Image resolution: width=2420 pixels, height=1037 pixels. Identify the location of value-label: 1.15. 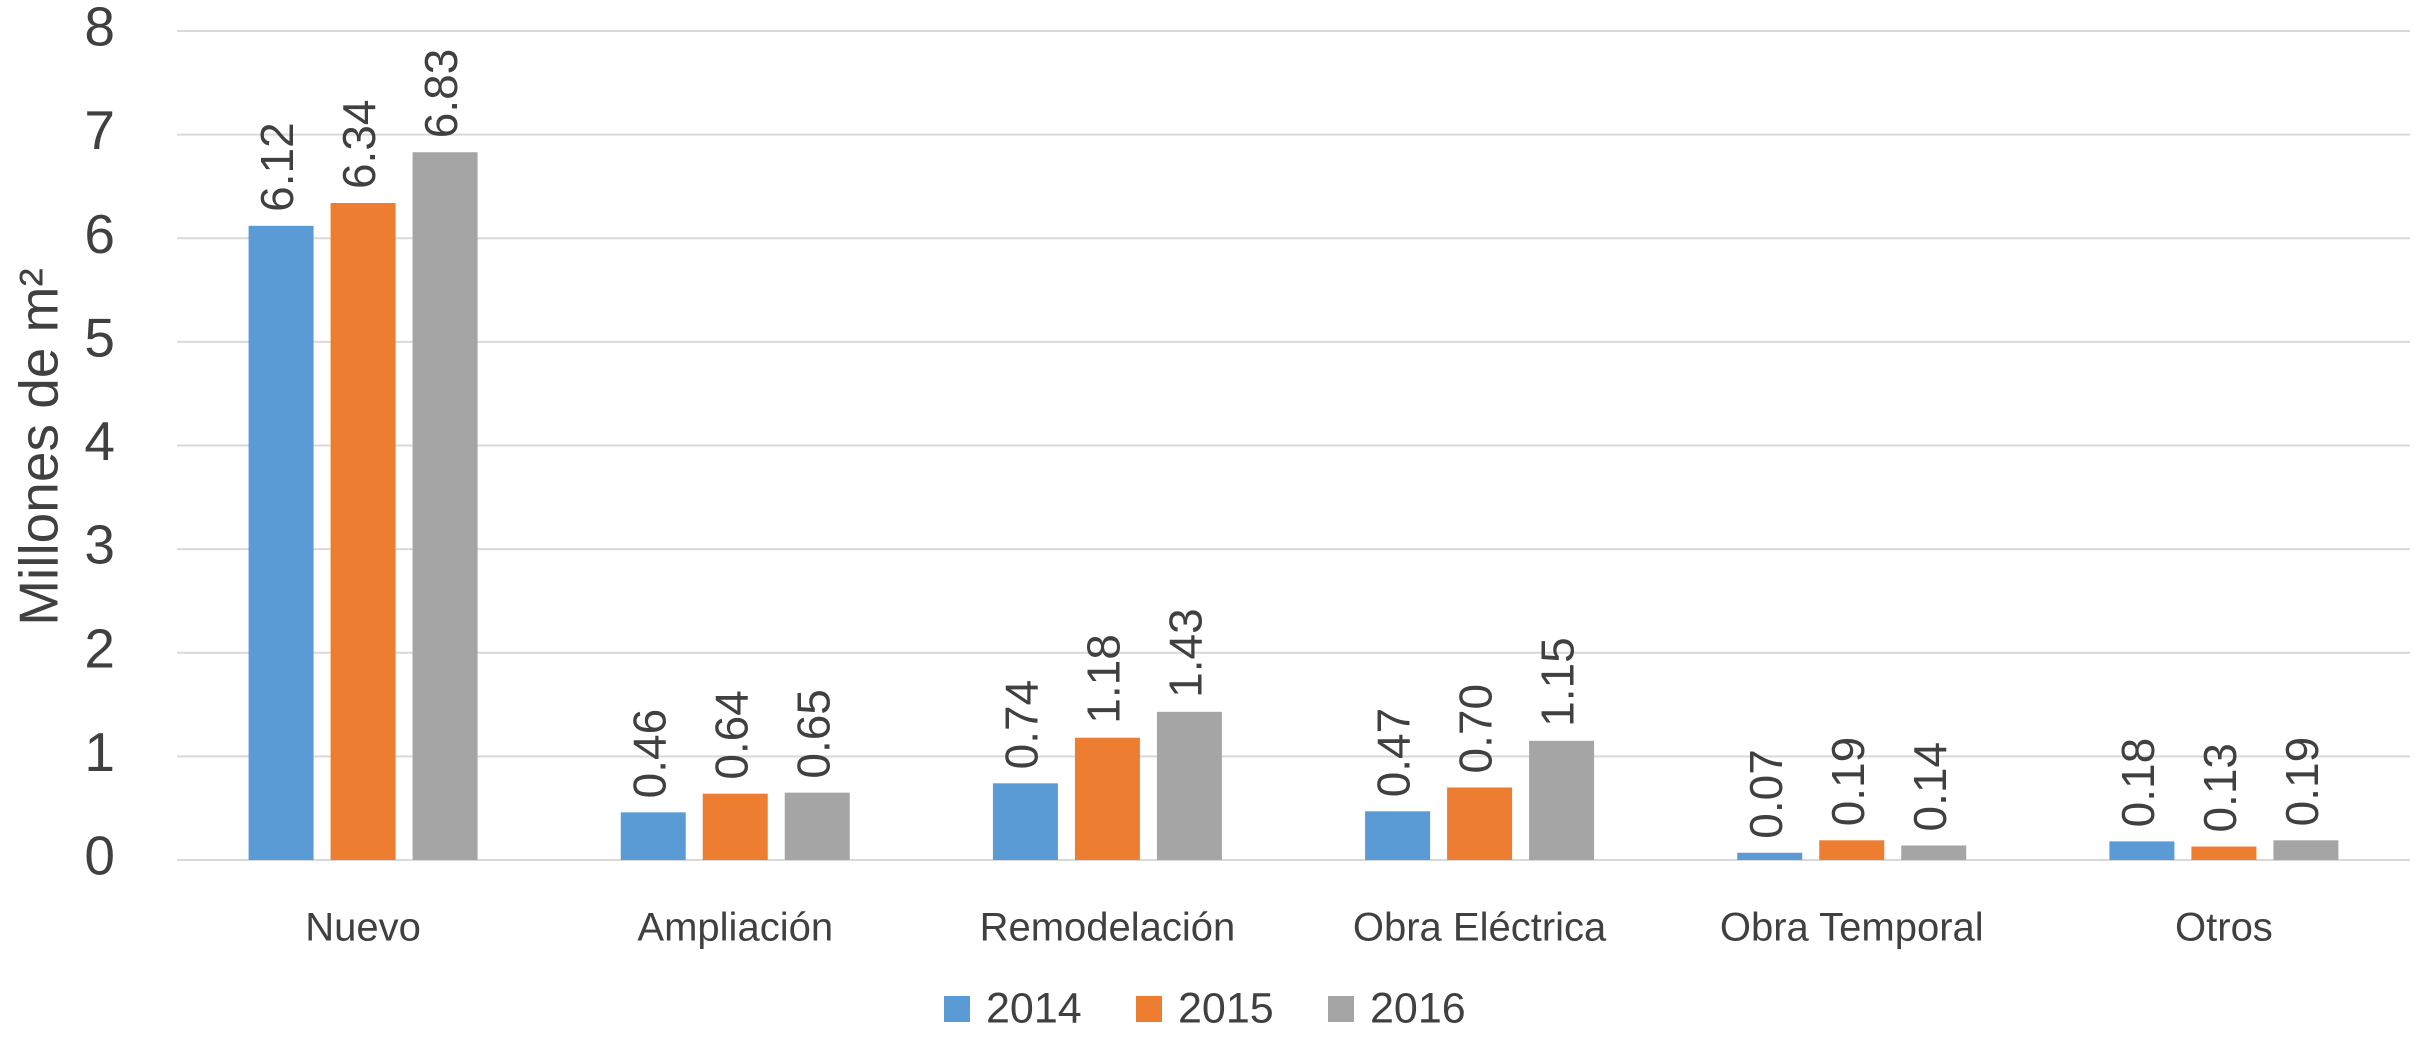
(1558, 682).